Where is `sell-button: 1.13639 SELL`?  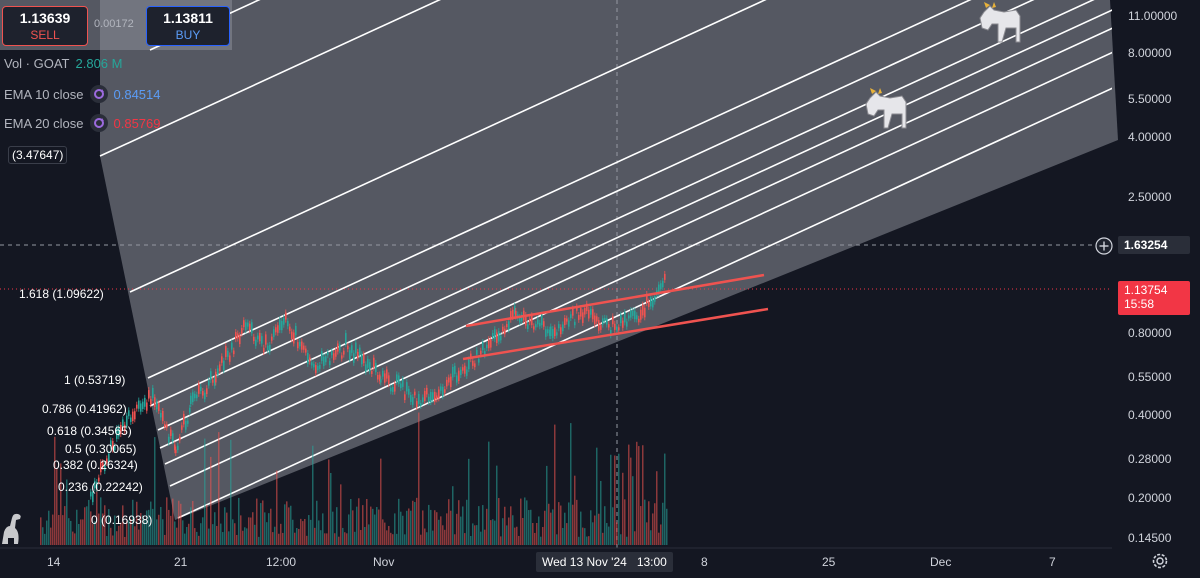 sell-button: 1.13639 SELL is located at coordinates (45, 26).